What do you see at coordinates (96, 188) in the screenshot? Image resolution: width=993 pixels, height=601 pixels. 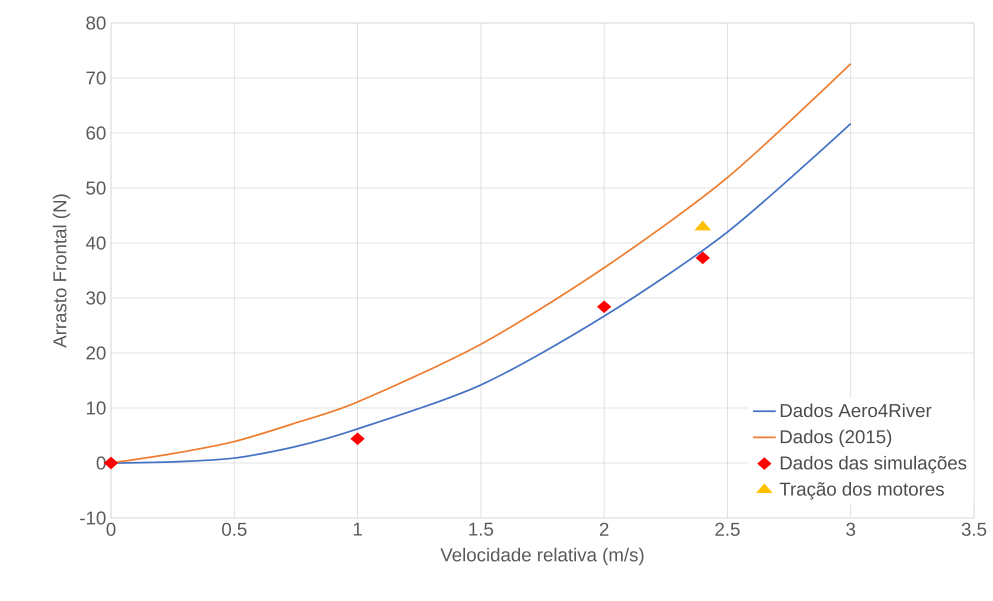 I see `y-tick-label: 50` at bounding box center [96, 188].